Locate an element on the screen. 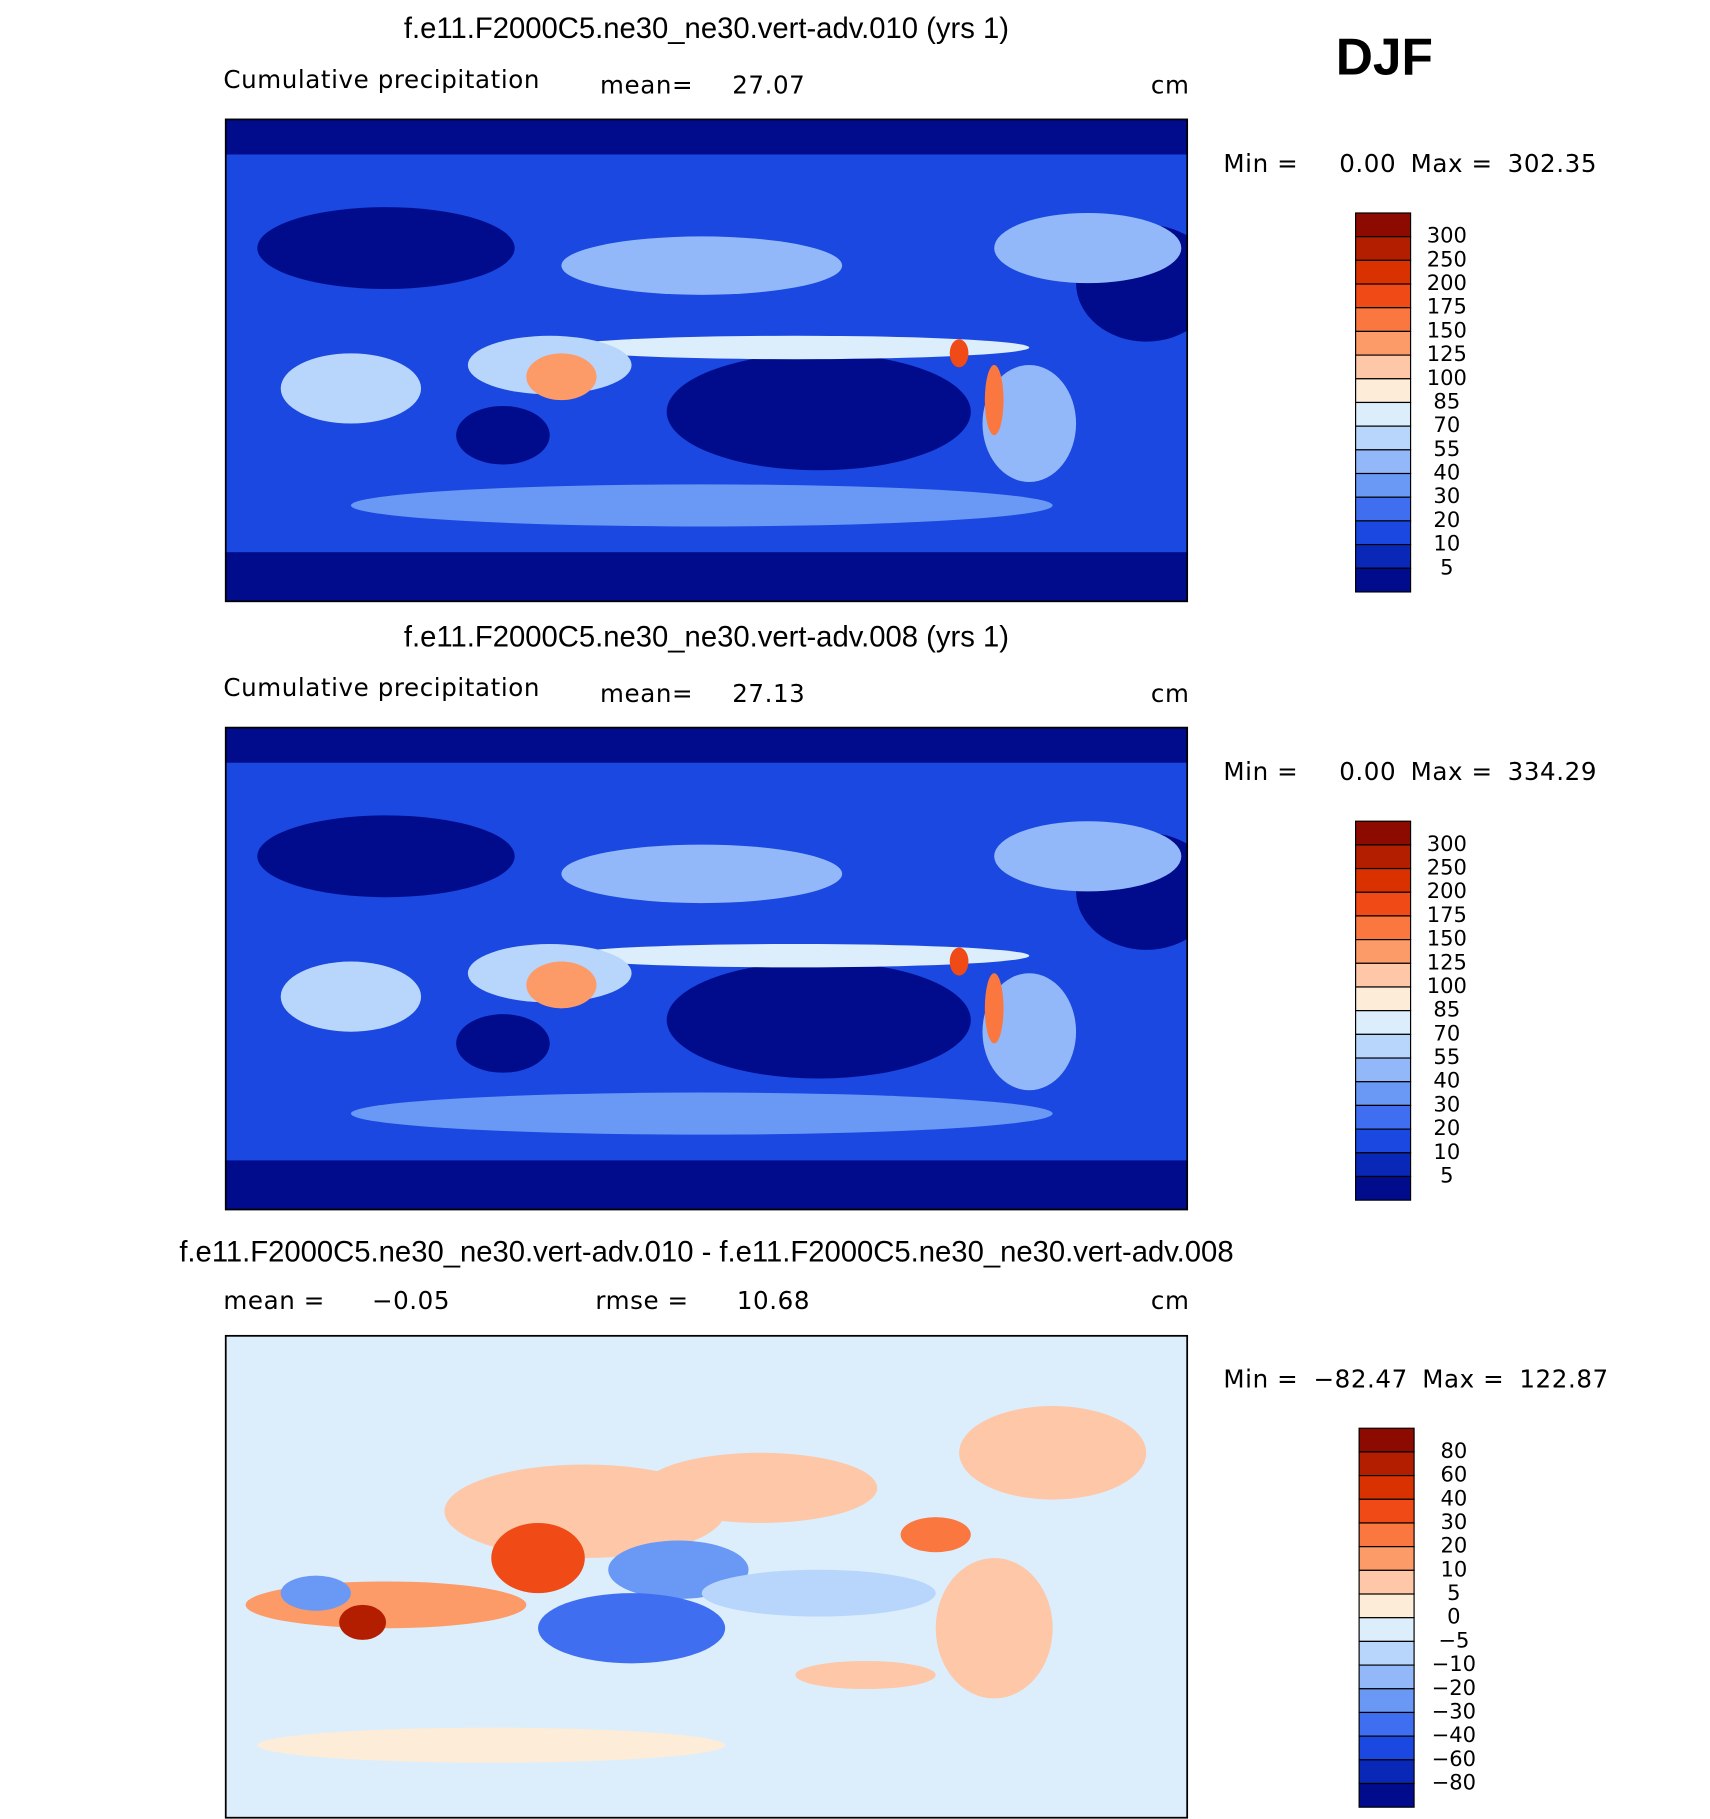  colorbar-label: 20 is located at coordinates (1446, 1127).